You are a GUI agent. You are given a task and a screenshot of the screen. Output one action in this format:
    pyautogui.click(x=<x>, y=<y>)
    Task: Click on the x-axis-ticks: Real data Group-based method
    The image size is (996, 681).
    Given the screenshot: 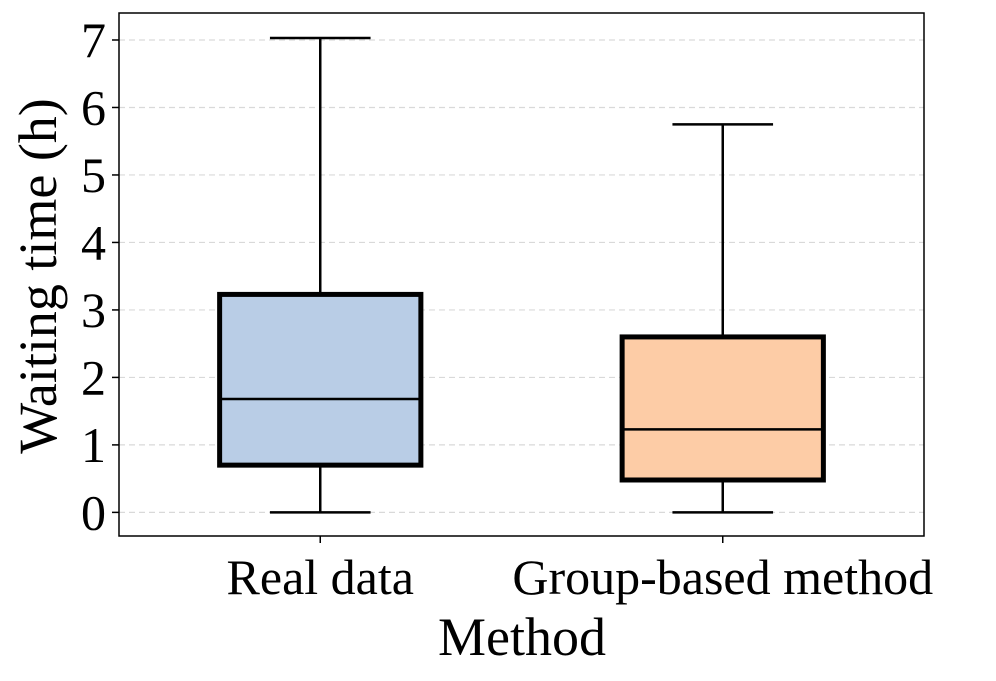 What is the action you would take?
    pyautogui.click(x=580, y=570)
    